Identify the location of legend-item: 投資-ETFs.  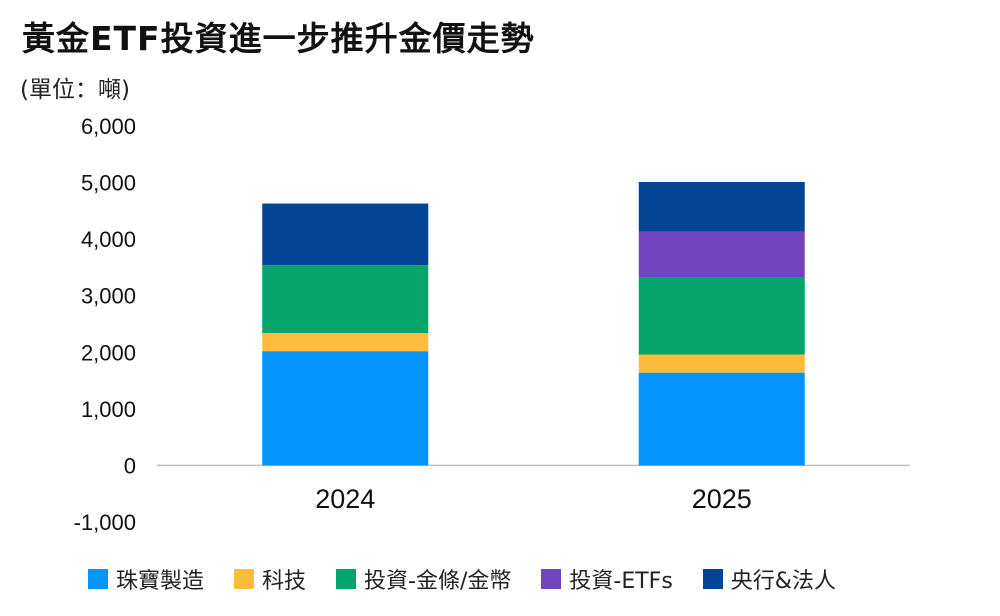
(607, 579).